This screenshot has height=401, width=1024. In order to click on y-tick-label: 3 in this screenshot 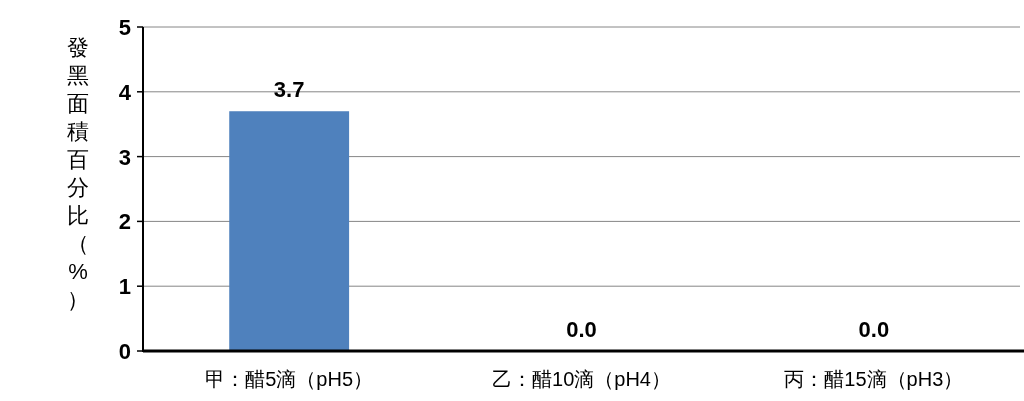, I will do `click(124, 157)`.